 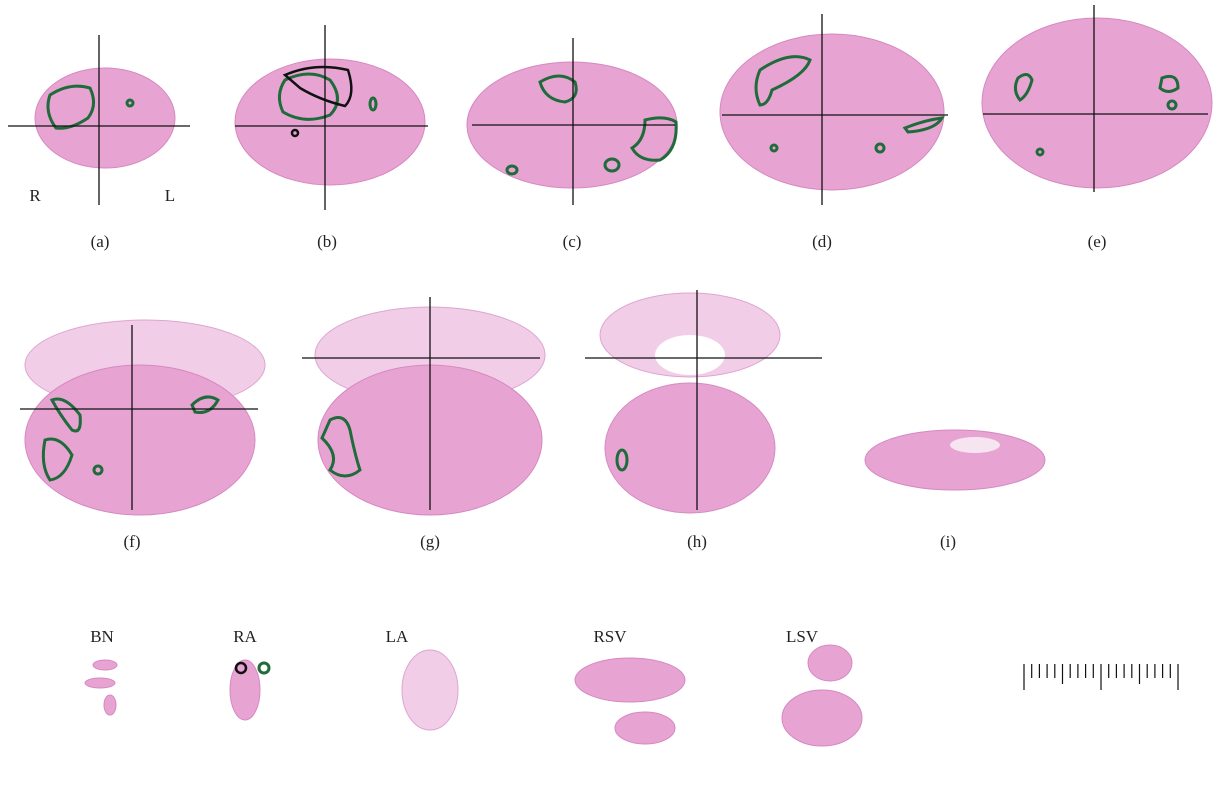 What do you see at coordinates (572, 121) in the screenshot?
I see `slice-c` at bounding box center [572, 121].